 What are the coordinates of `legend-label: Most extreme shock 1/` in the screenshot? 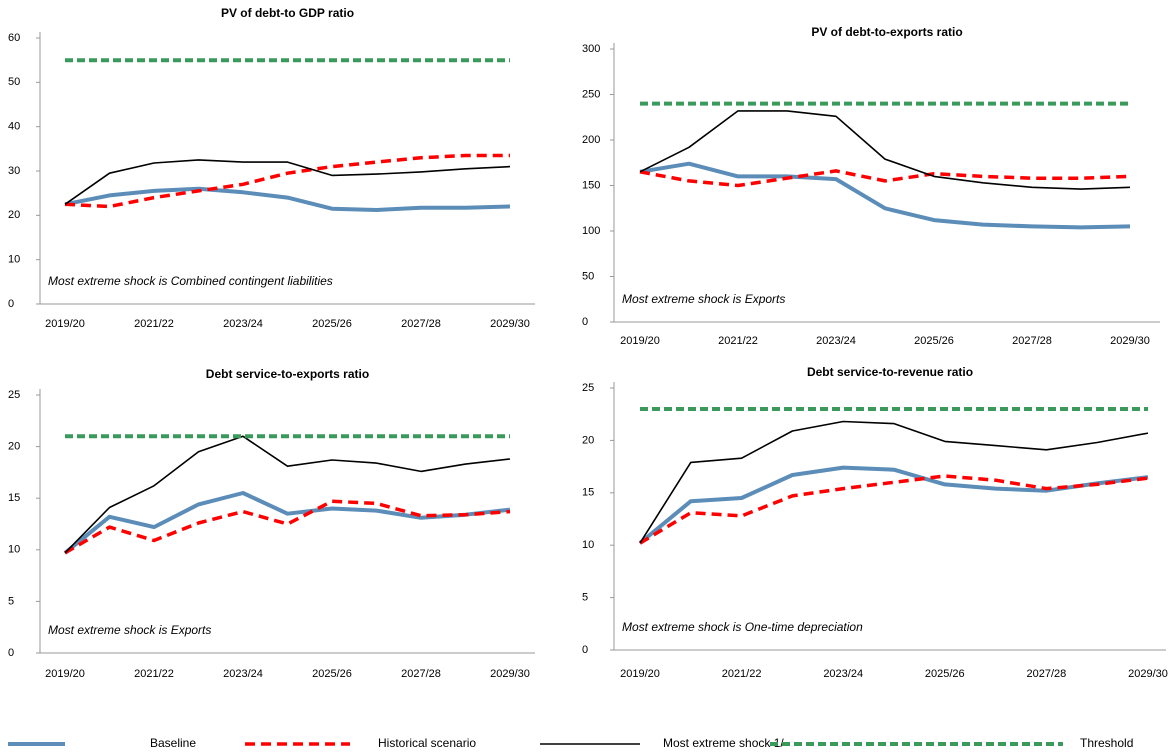 It's located at (723, 743).